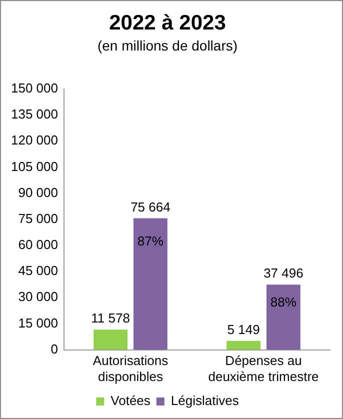 This screenshot has height=419, width=343. I want to click on legend-label: Législatives, so click(205, 400).